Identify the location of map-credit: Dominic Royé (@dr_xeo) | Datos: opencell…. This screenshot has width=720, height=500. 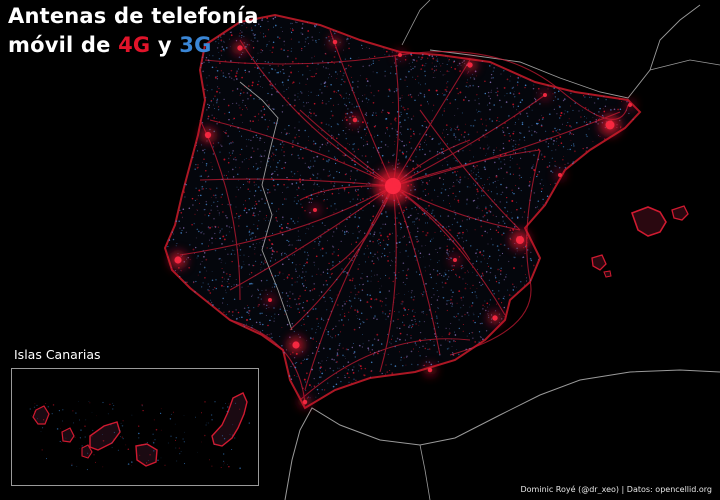
(616, 489).